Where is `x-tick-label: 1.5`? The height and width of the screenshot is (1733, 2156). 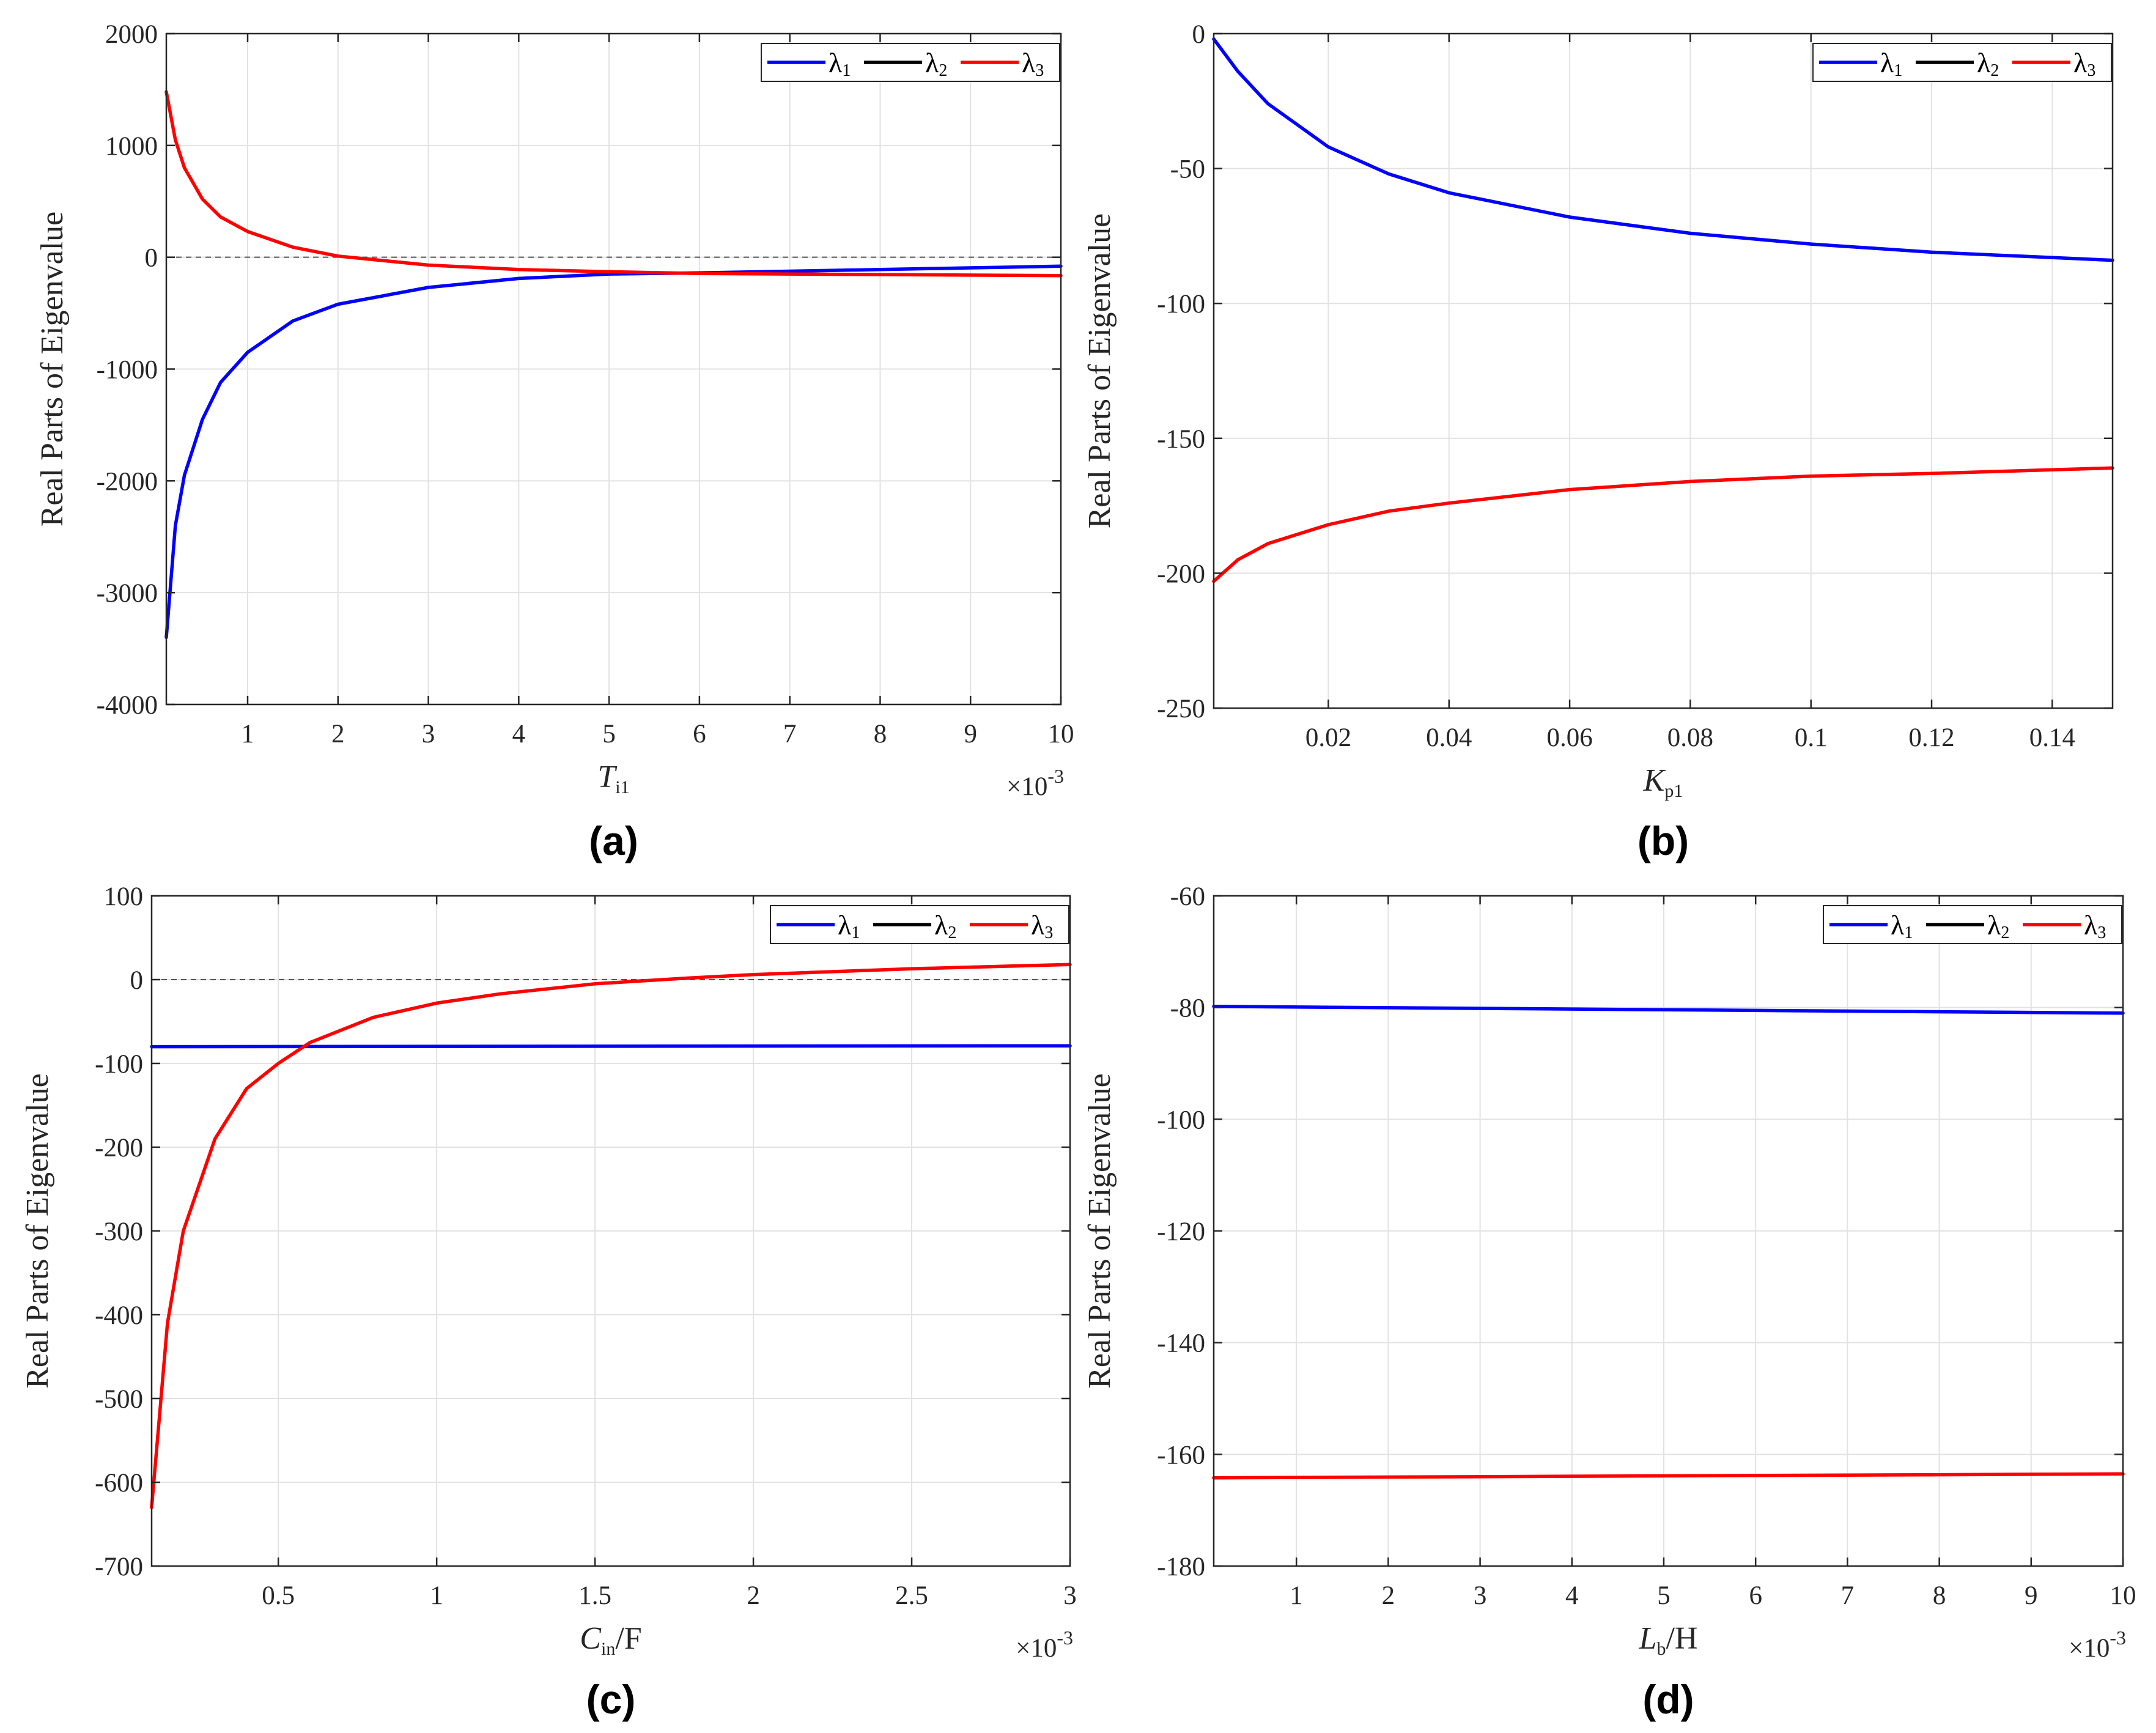 x-tick-label: 1.5 is located at coordinates (594, 1595).